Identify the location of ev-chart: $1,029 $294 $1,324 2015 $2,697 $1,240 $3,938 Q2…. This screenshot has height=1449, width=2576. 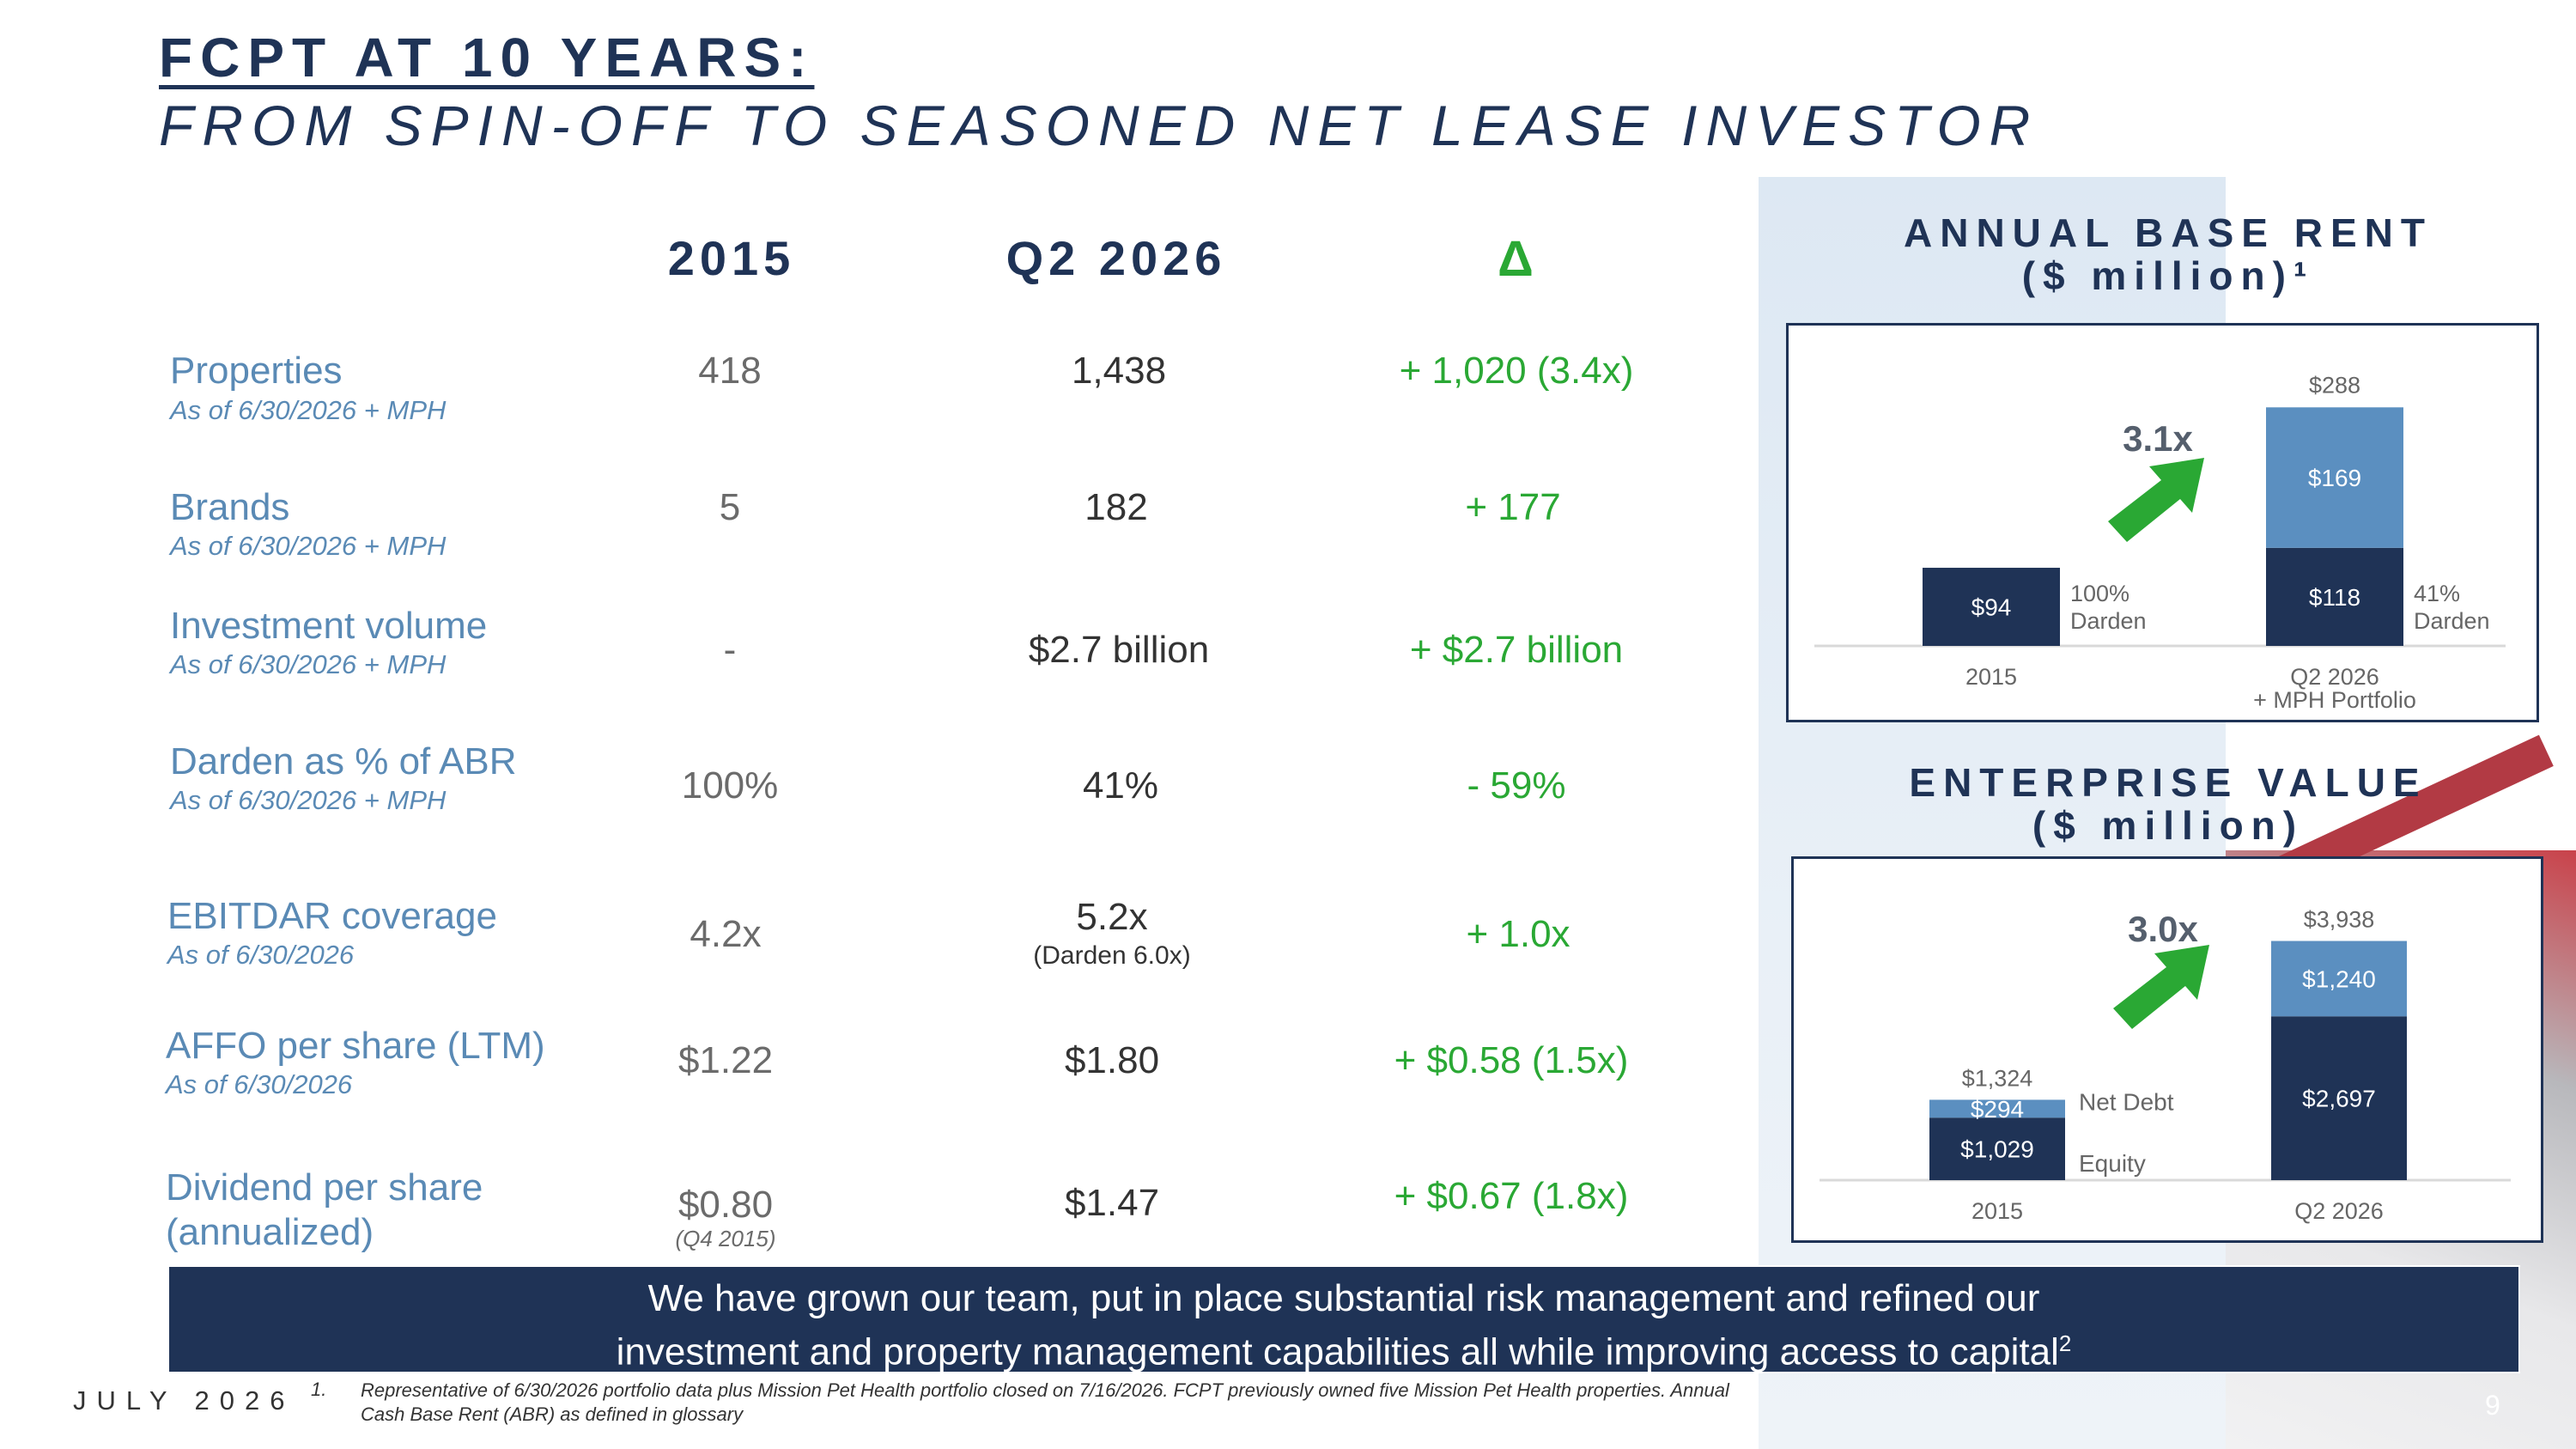
(2165, 1065).